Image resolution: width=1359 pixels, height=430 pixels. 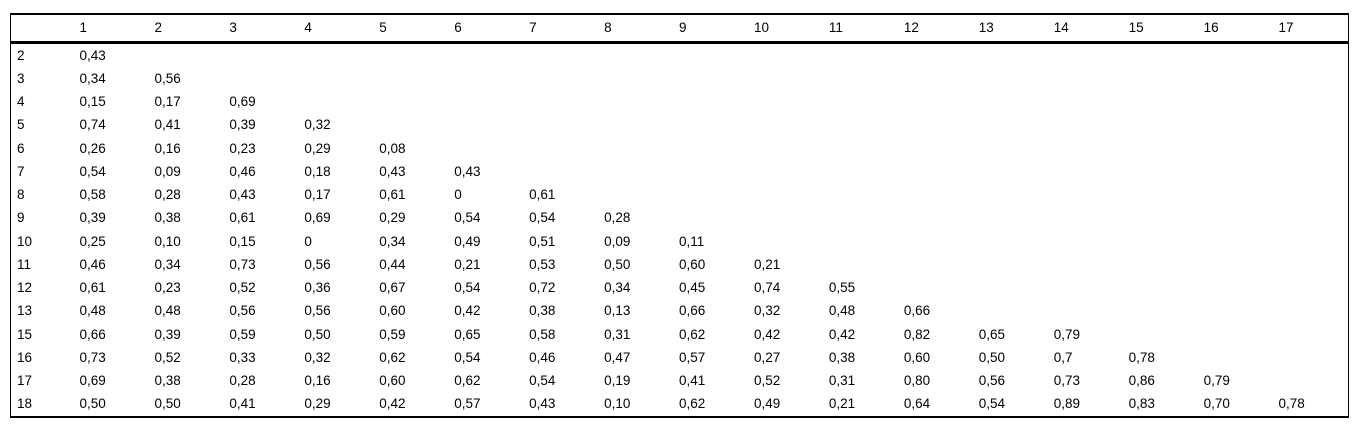 What do you see at coordinates (842, 334) in the screenshot?
I see `value-cell: 0,42` at bounding box center [842, 334].